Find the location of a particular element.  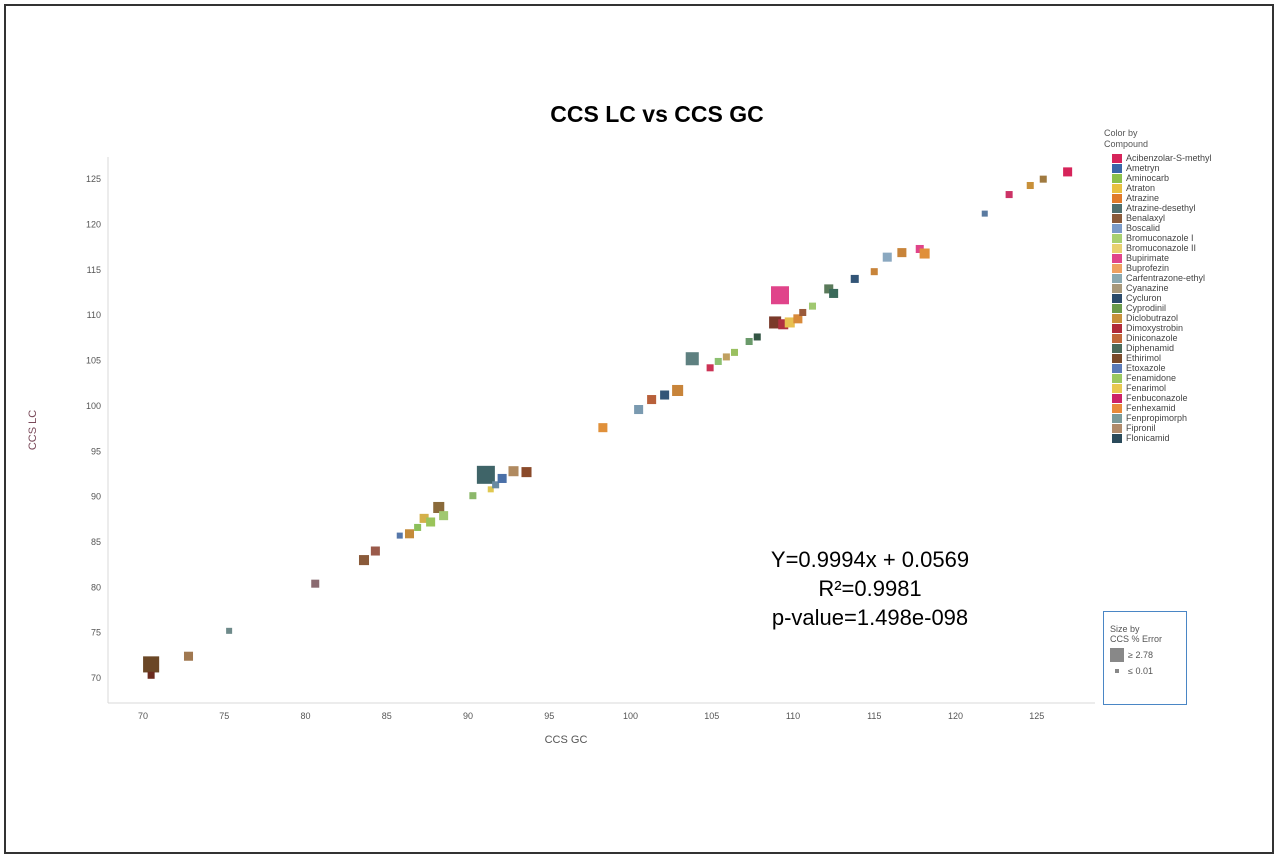

x-tick-label: 95 is located at coordinates (549, 716).